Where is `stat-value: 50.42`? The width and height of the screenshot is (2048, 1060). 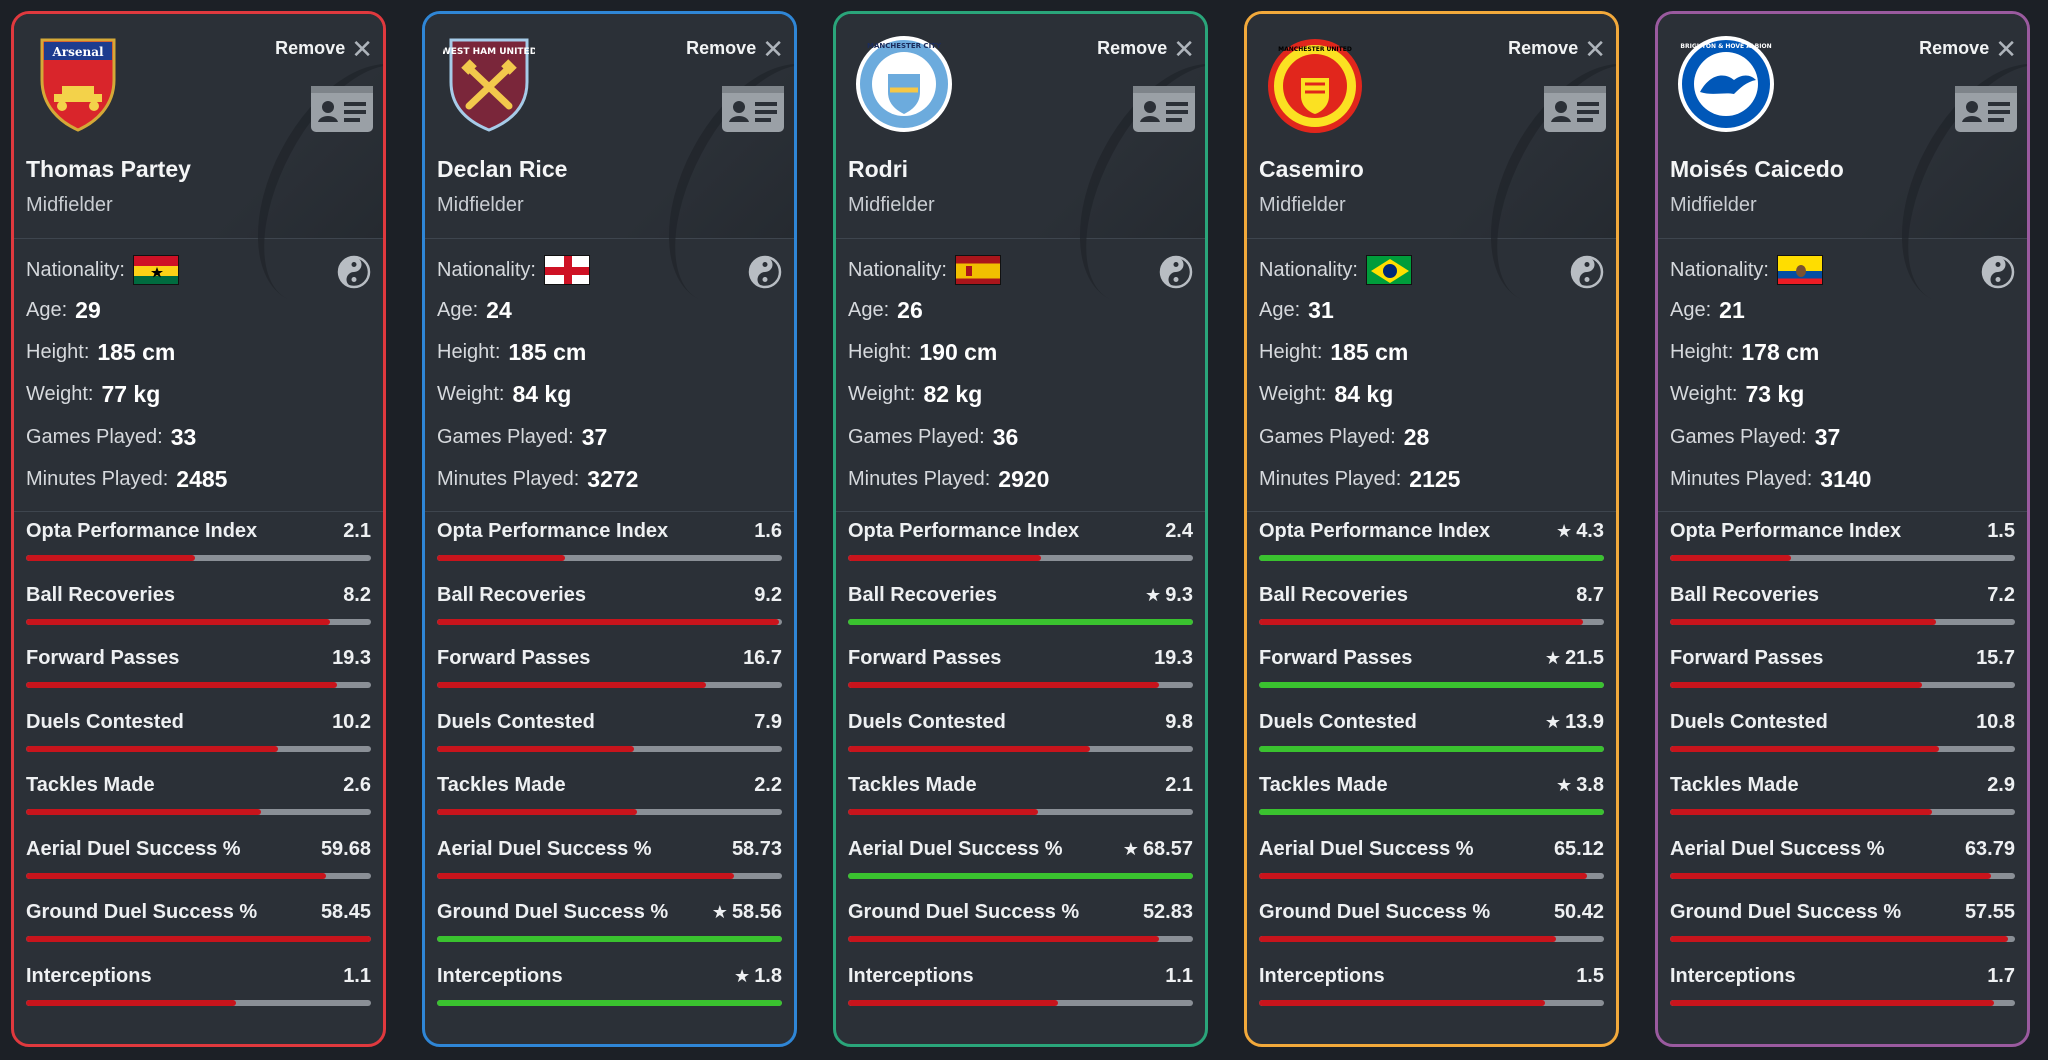
stat-value: 50.42 is located at coordinates (1579, 912).